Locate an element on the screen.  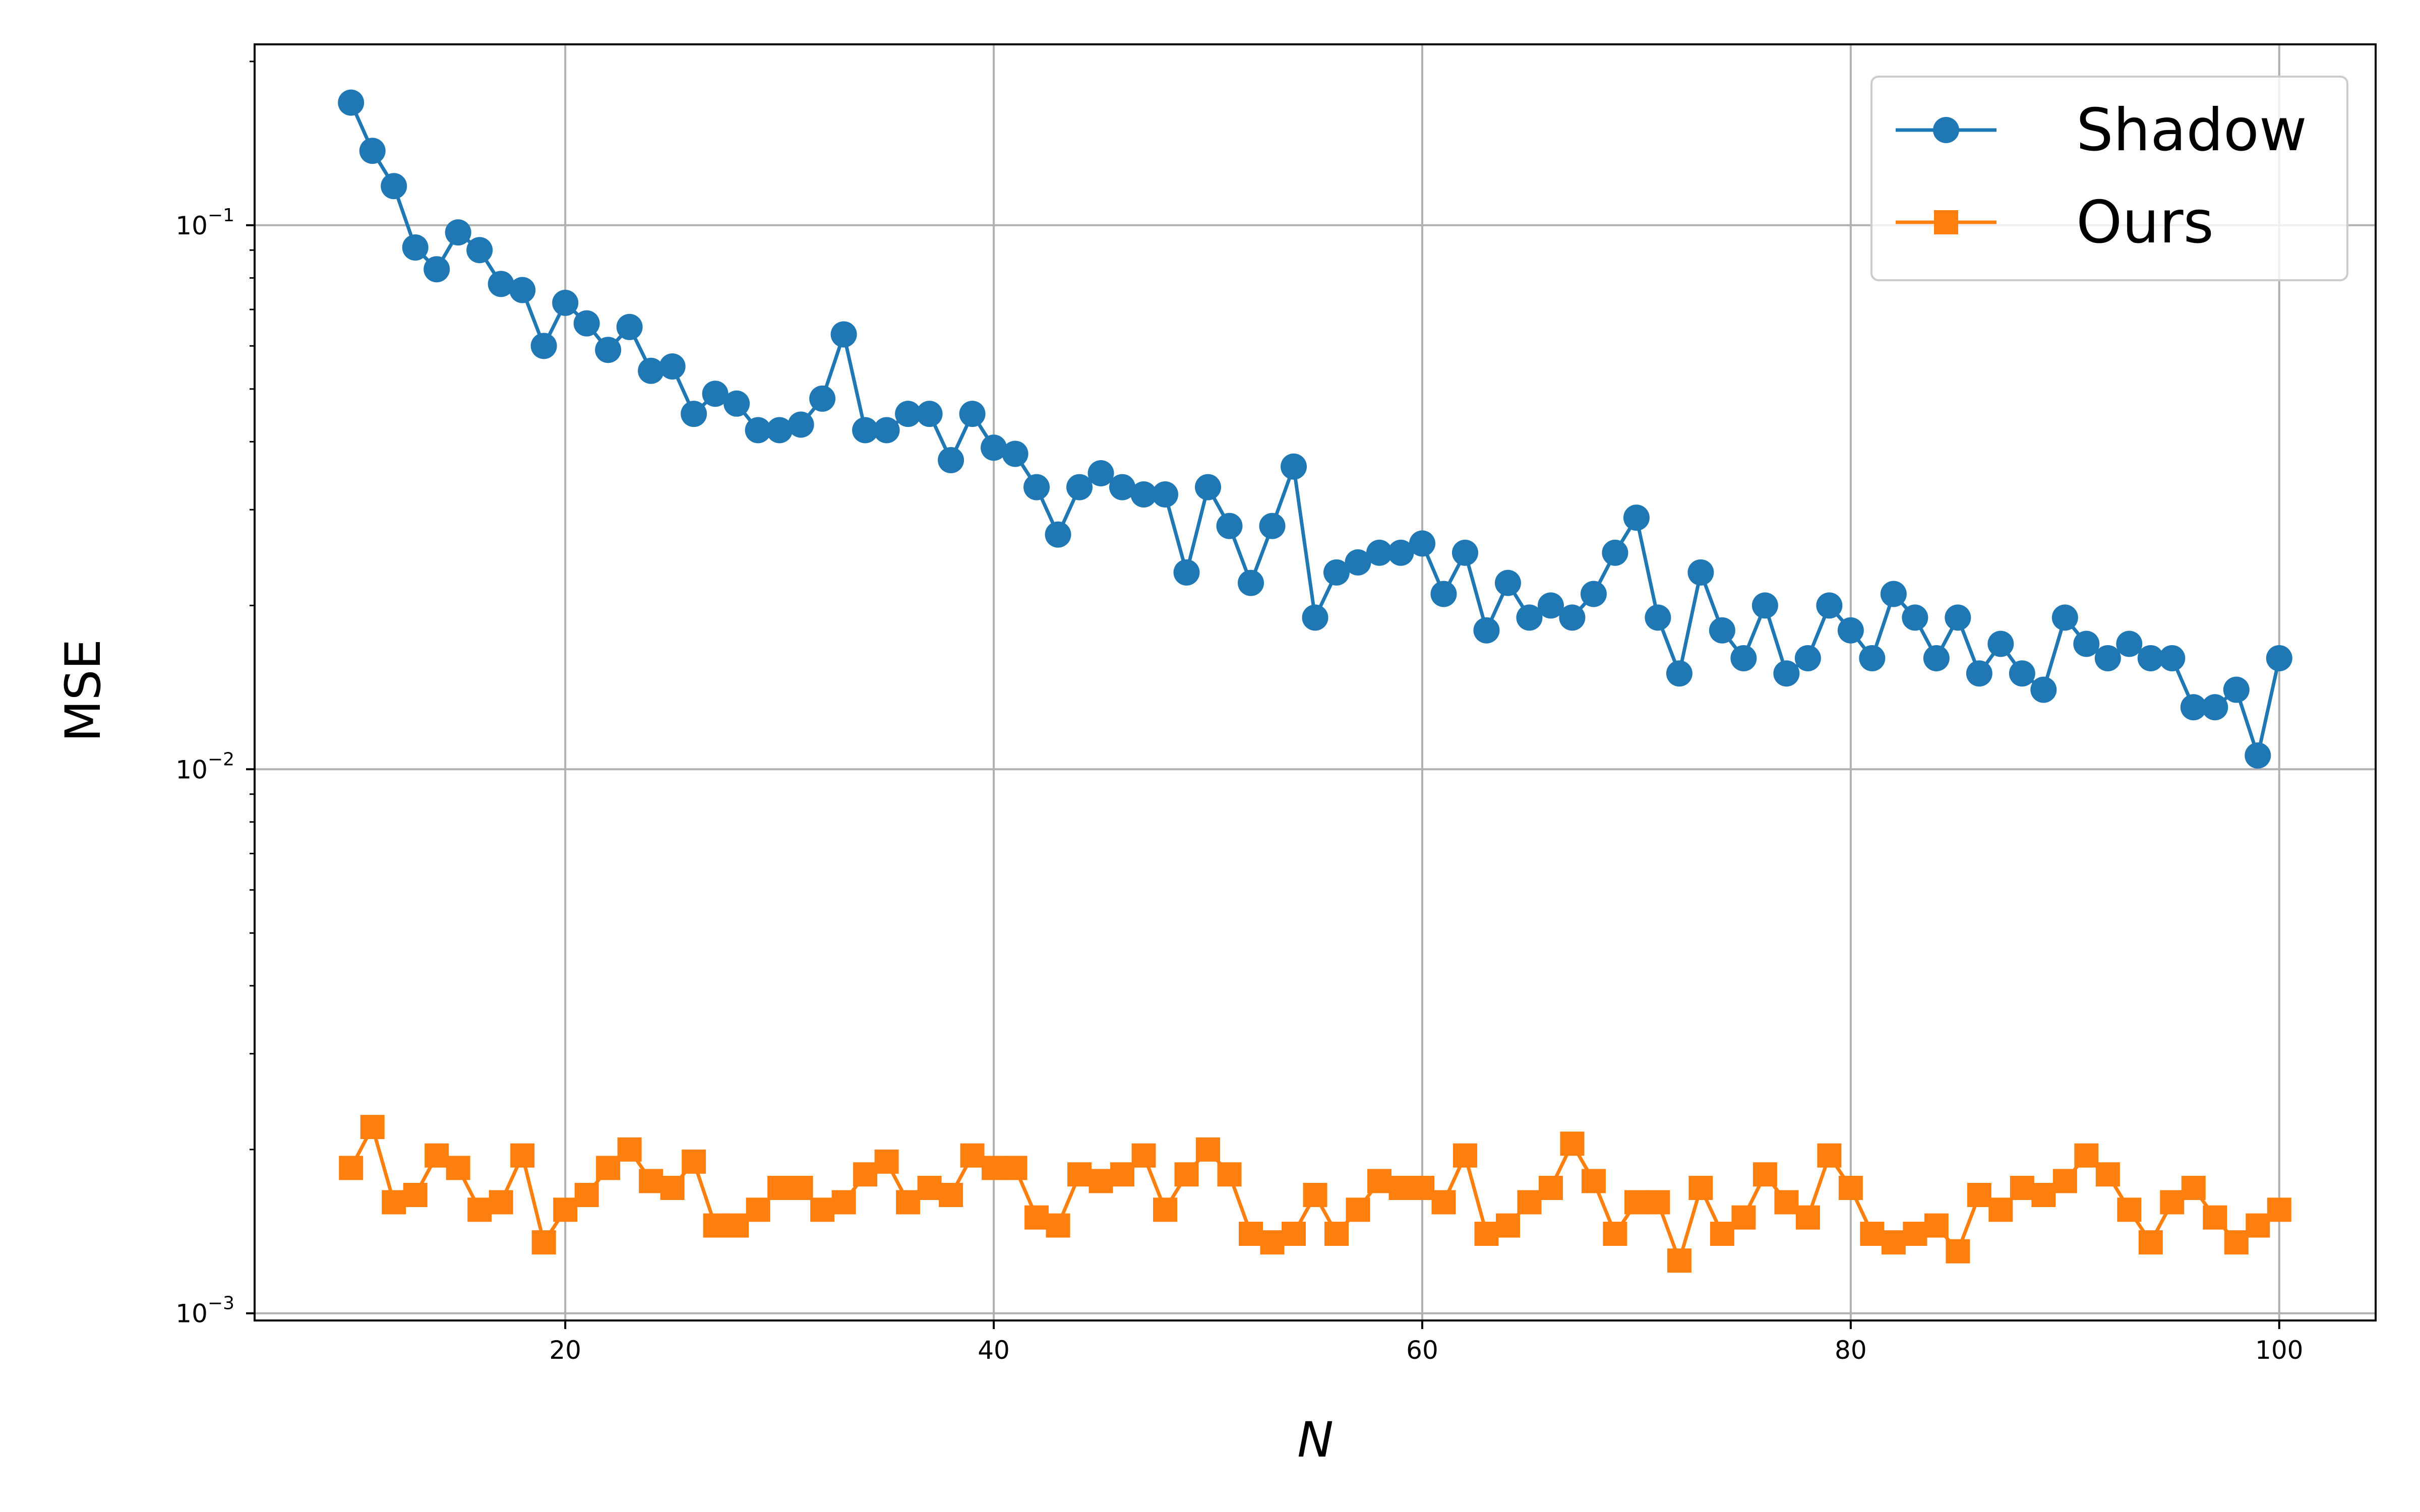
legend: Shadow Ours is located at coordinates (2109, 178).